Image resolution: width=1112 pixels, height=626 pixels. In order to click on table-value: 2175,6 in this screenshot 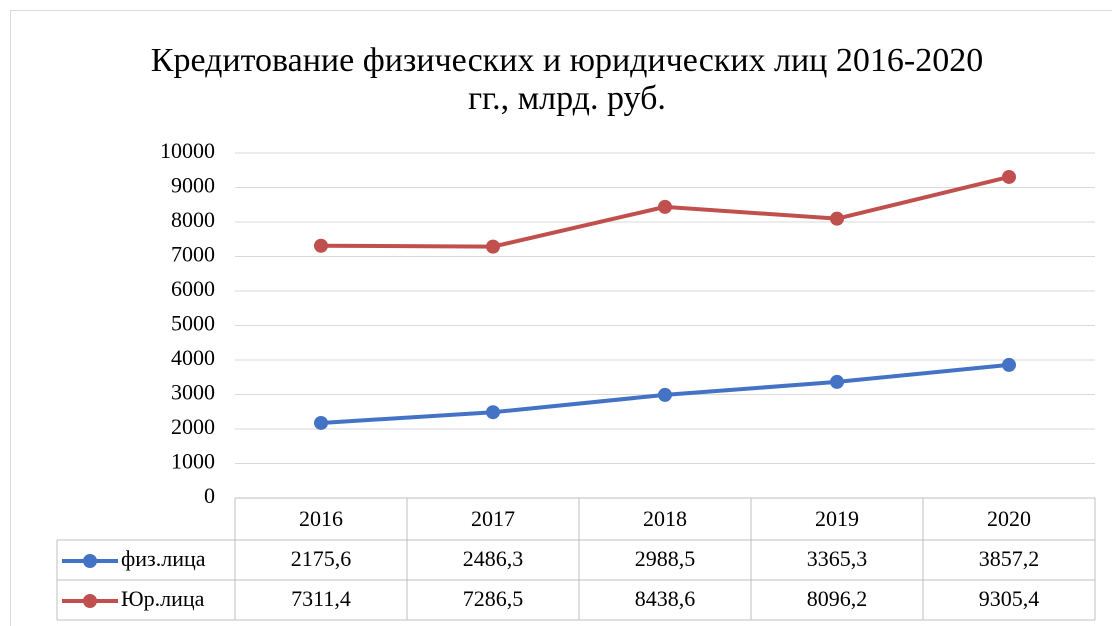, I will do `click(321, 558)`.